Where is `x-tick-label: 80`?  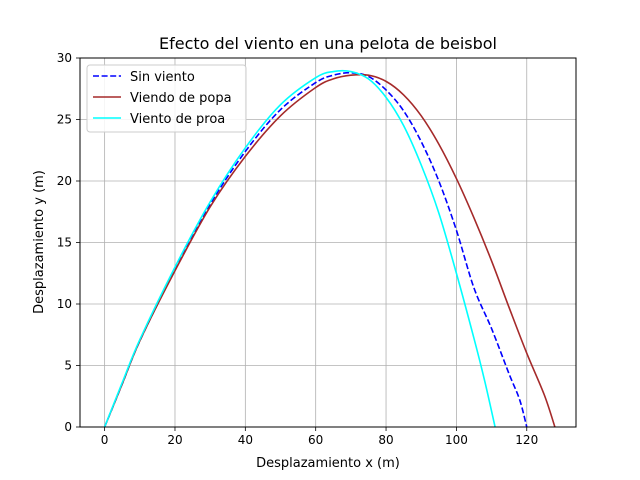 x-tick-label: 80 is located at coordinates (385, 440).